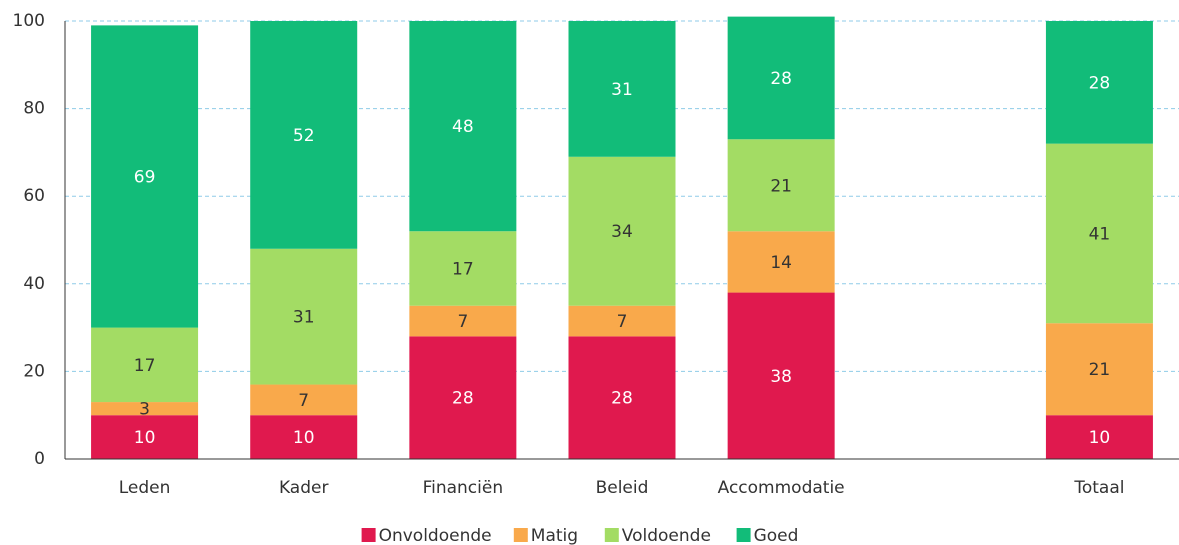 Image resolution: width=1179 pixels, height=545 pixels. I want to click on data-label: 41, so click(1100, 234).